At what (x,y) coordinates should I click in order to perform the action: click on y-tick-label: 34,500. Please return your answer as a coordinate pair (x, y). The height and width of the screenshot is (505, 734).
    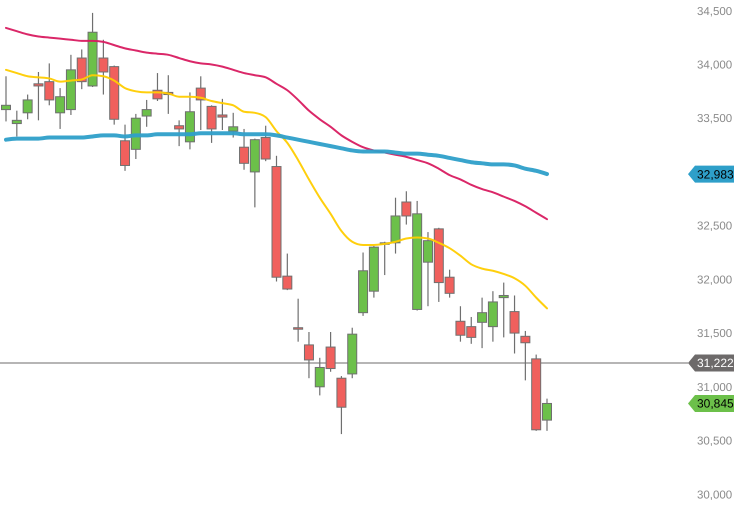
    Looking at the image, I should click on (714, 12).